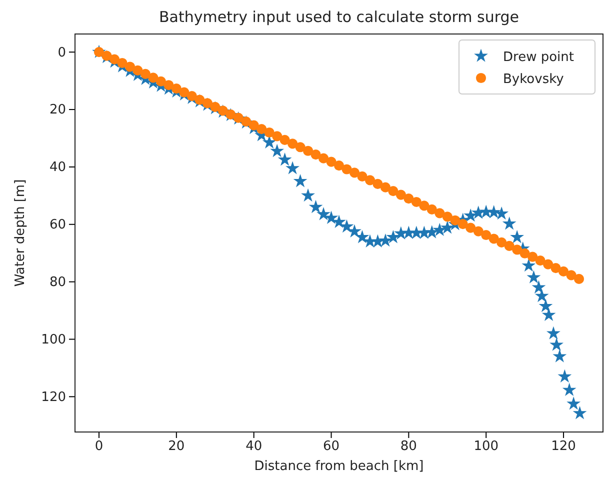 The image size is (607, 480). What do you see at coordinates (57, 225) in the screenshot?
I see `y-tick-label: 60` at bounding box center [57, 225].